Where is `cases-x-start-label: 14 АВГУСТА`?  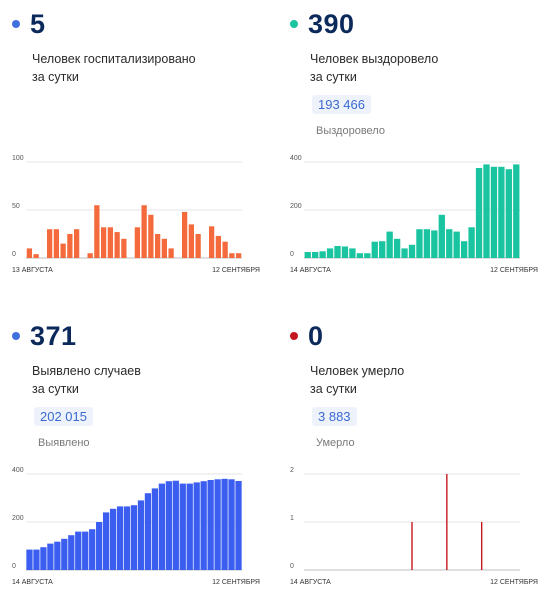
cases-x-start-label: 14 АВГУСТА is located at coordinates (32, 582).